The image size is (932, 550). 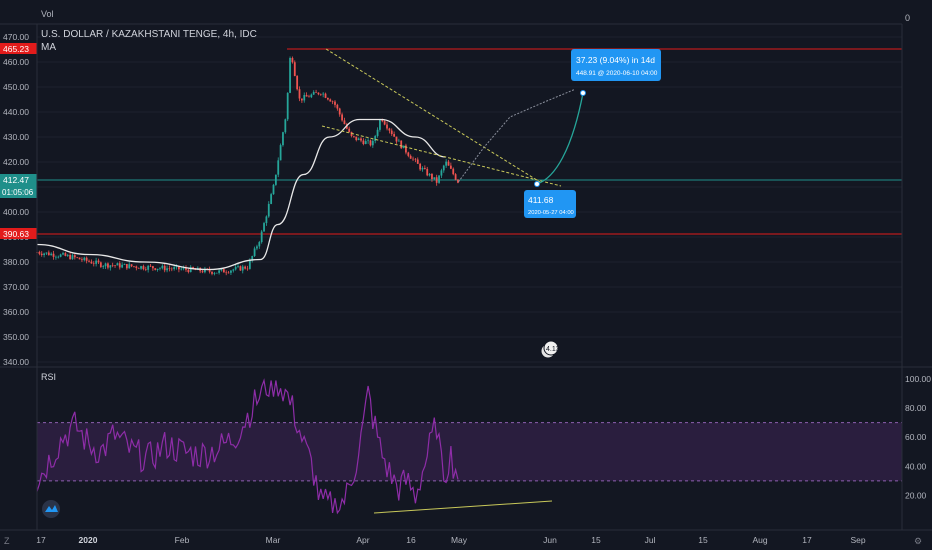 I want to click on event-badge: 4.13, so click(x=550, y=349).